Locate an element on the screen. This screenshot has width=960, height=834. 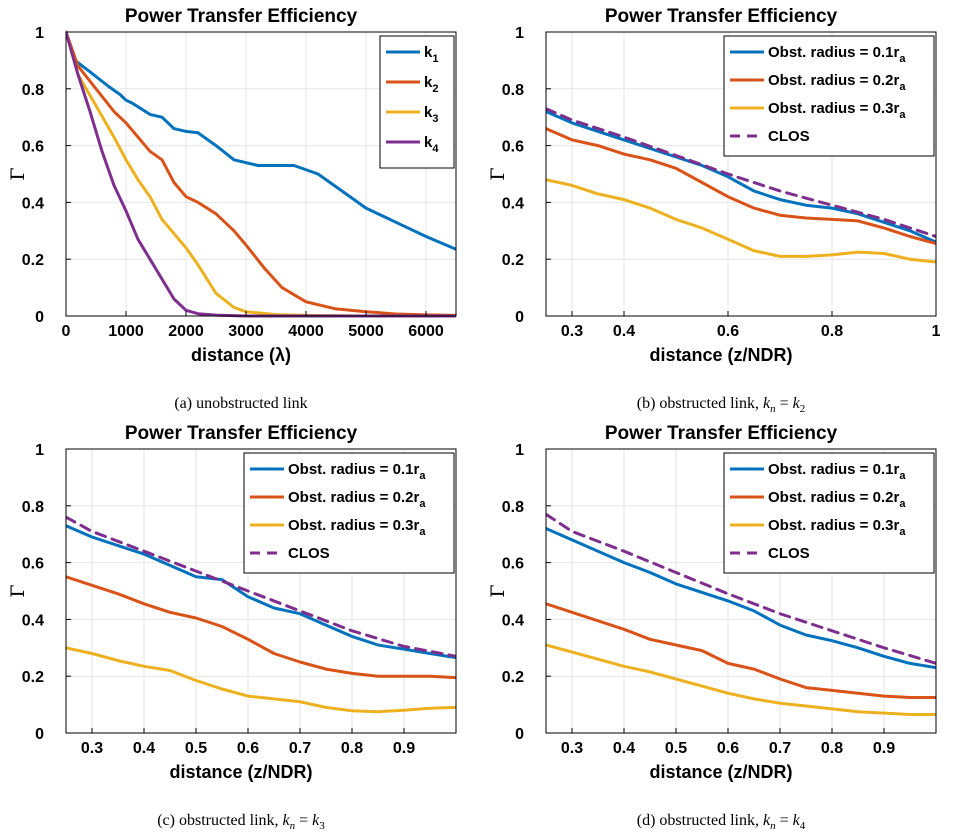
x-tick-label: 0 is located at coordinates (66, 331).